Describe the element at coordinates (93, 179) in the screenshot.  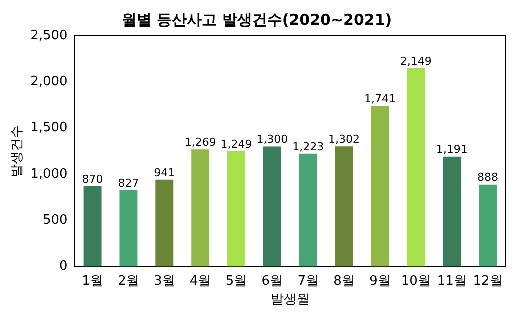
I see `data-label: 870` at that location.